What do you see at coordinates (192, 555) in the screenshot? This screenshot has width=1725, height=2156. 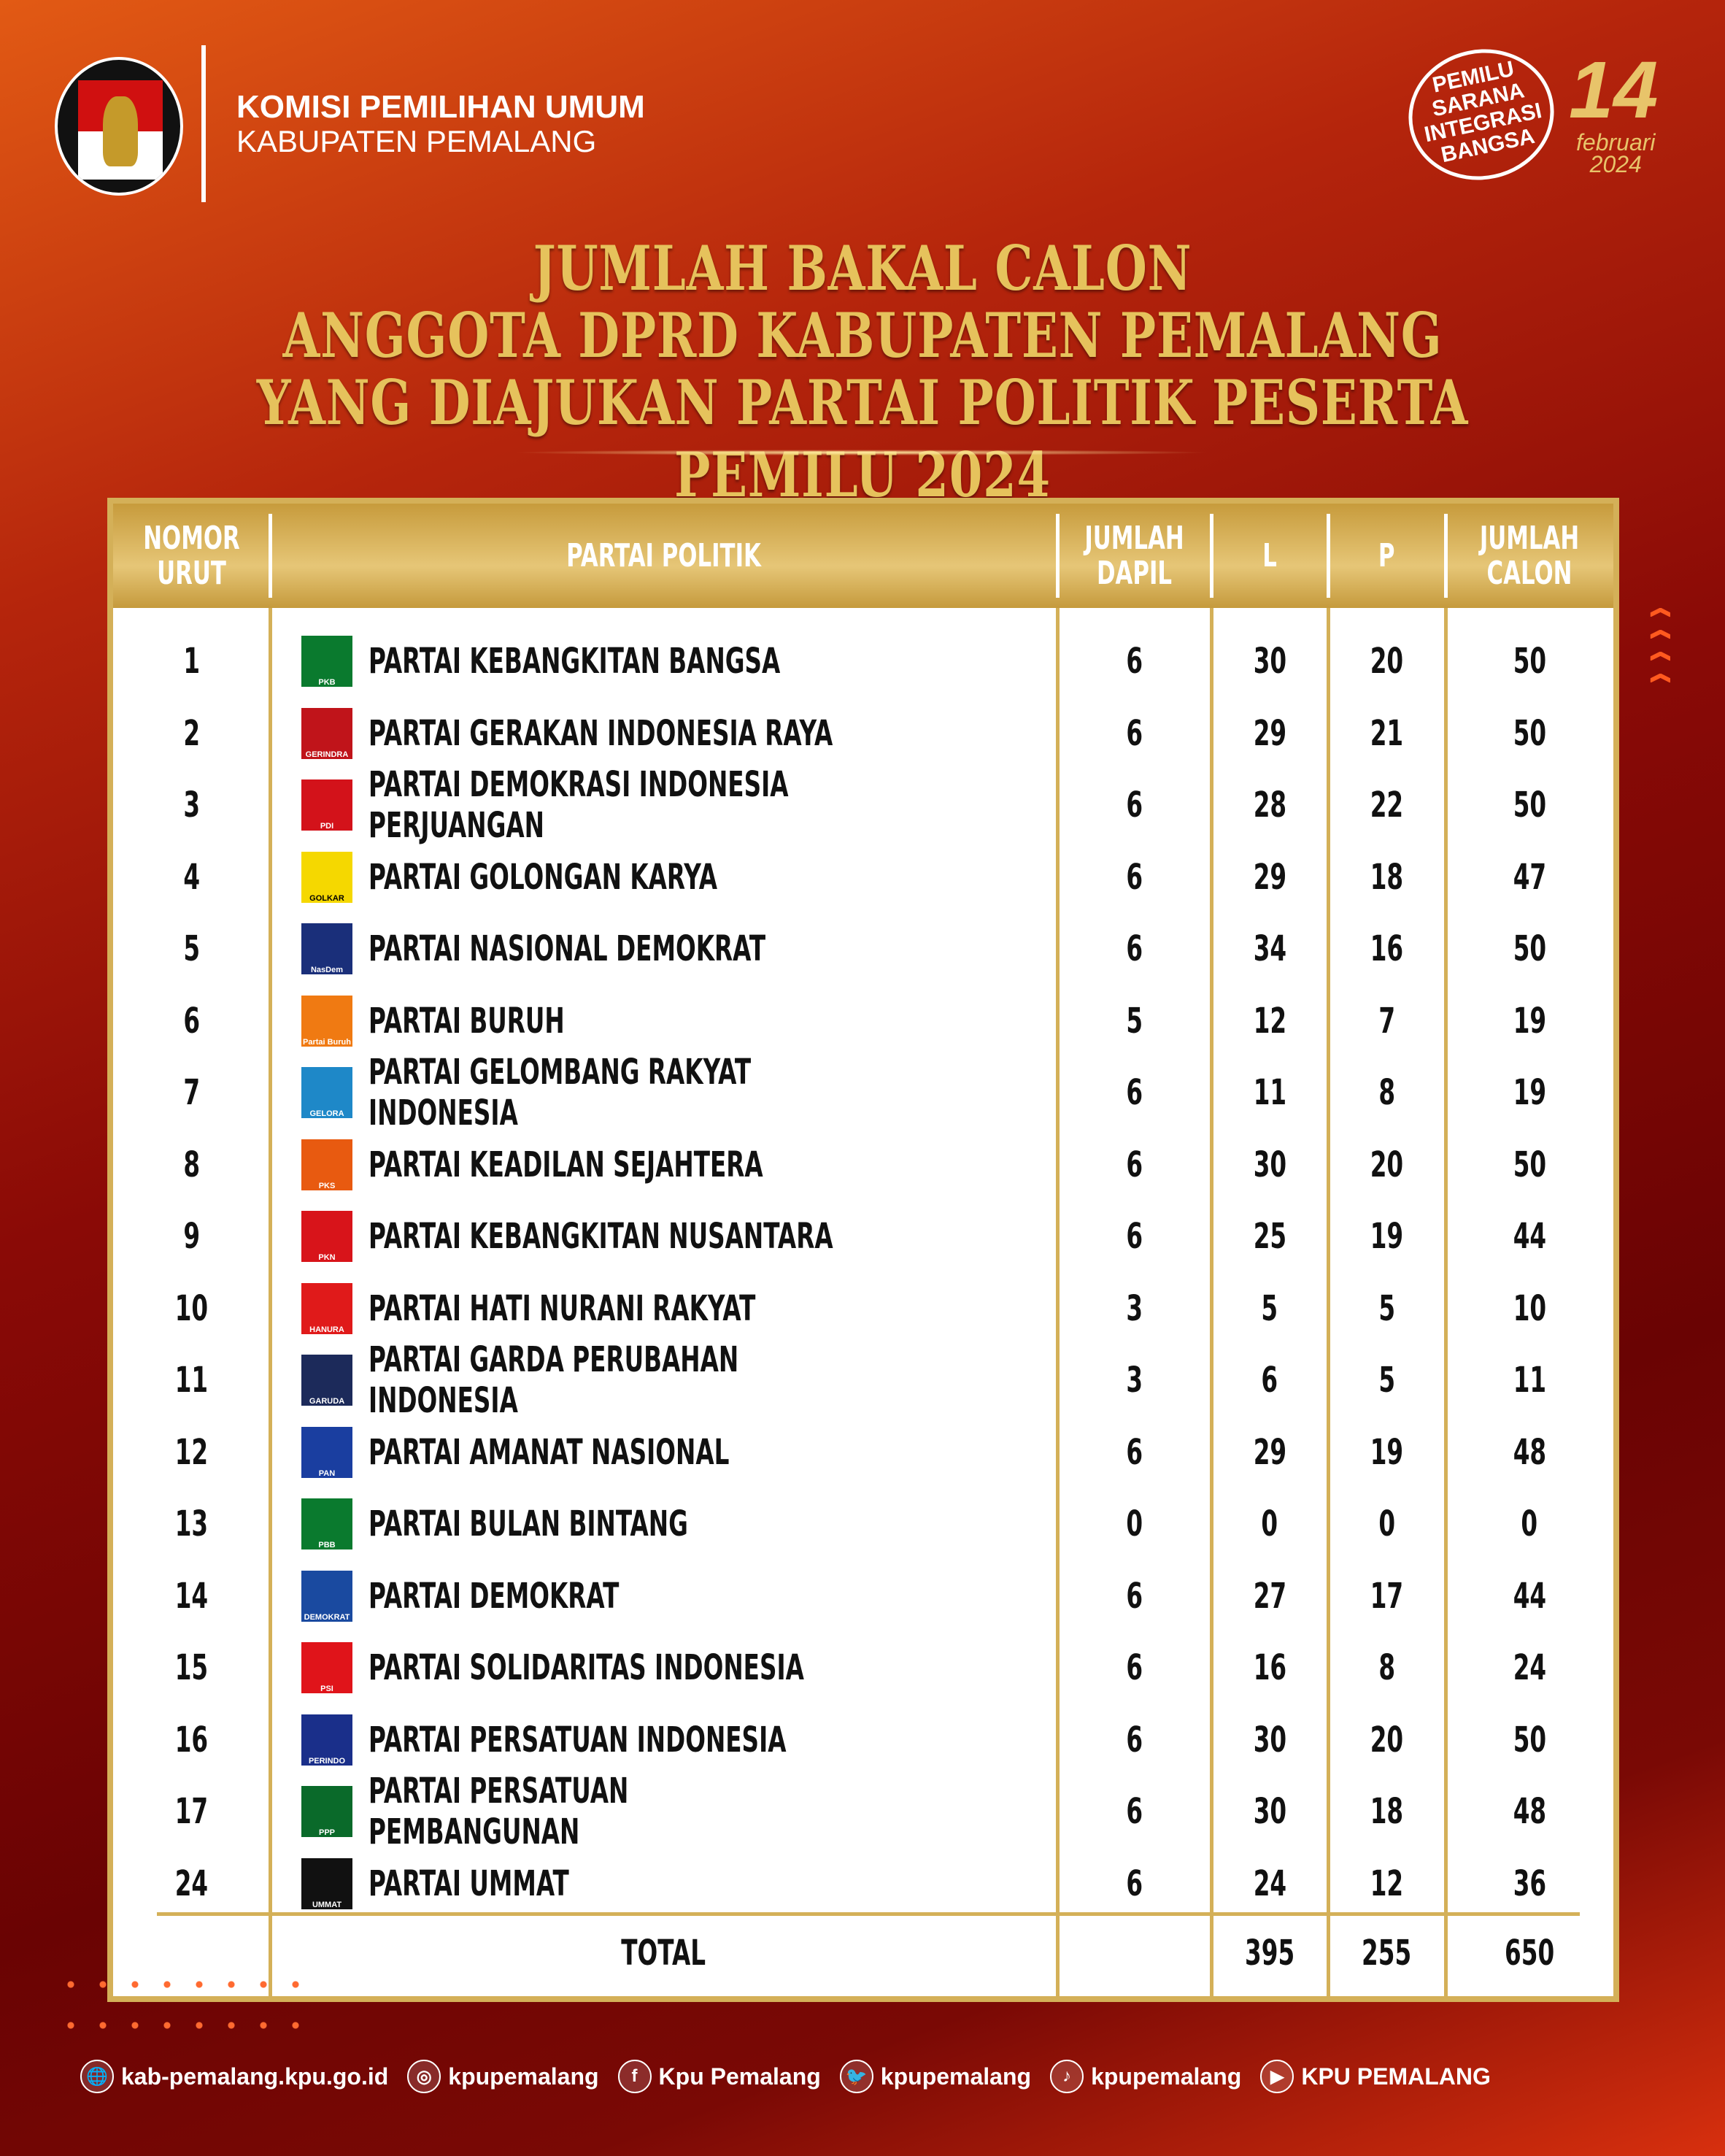 I see `header-nomor: NOMOR URUT` at bounding box center [192, 555].